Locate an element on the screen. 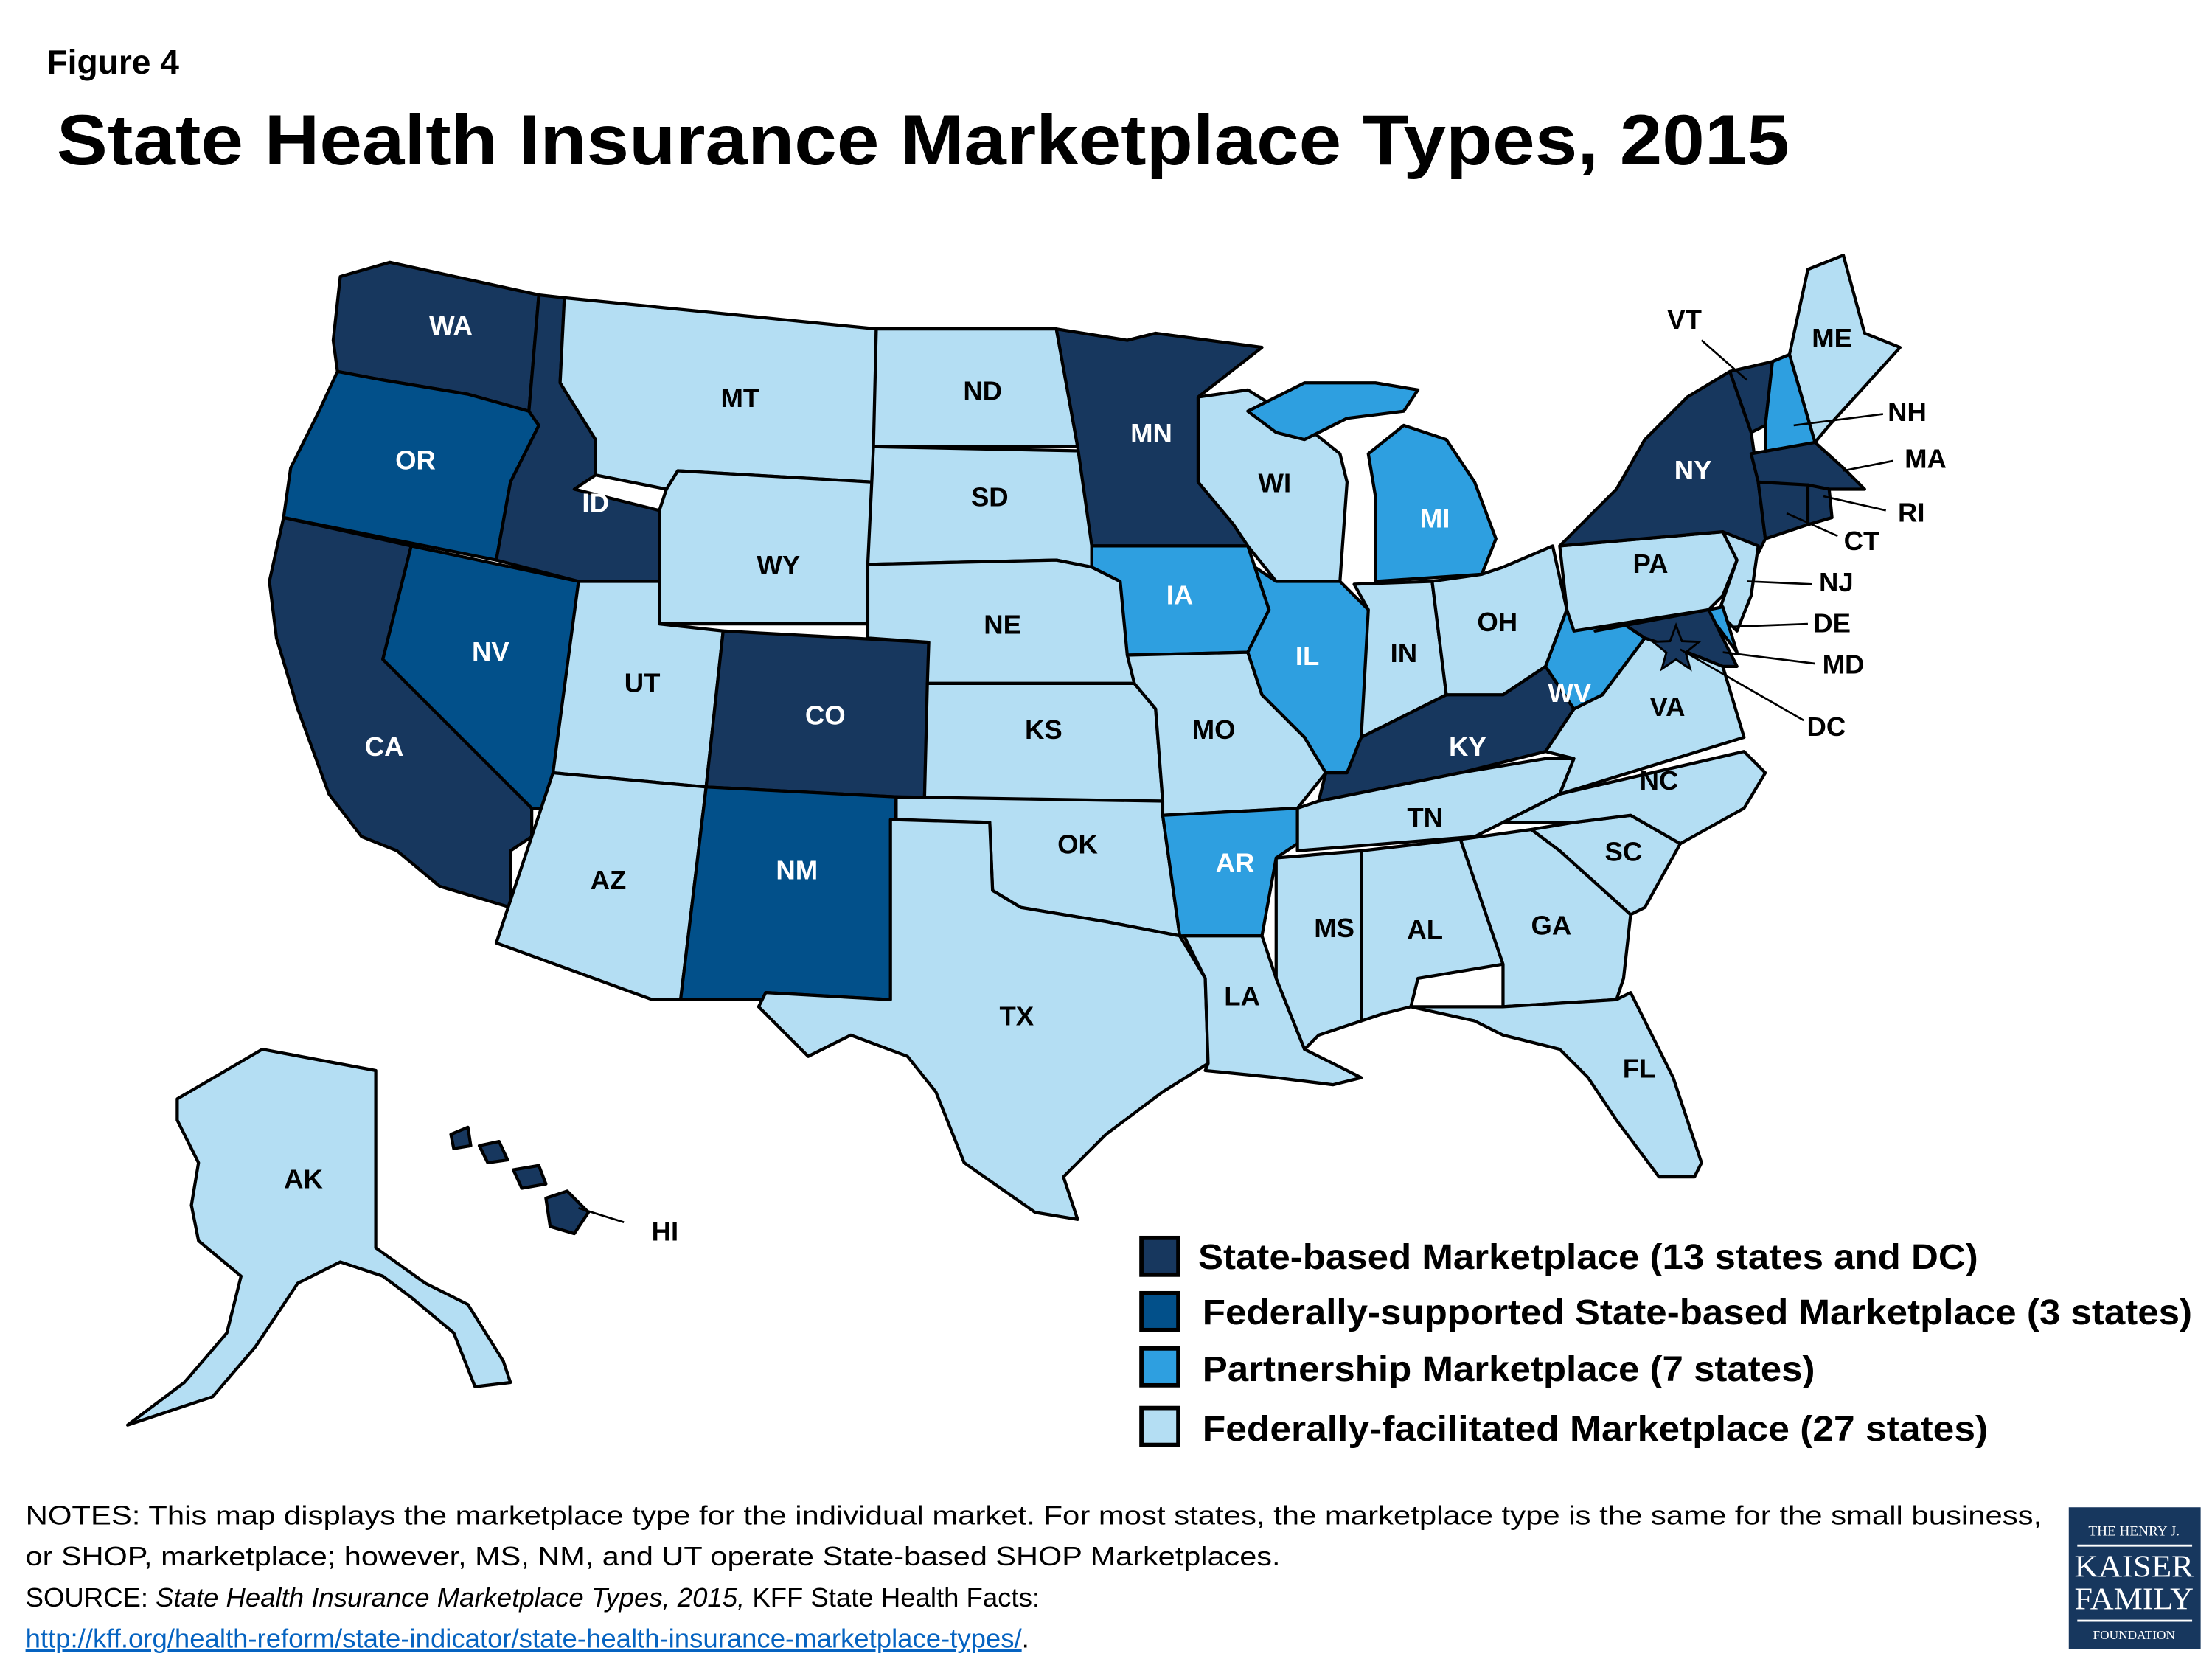 The image size is (2212, 1659). leader-line-hi is located at coordinates (601, 1215).